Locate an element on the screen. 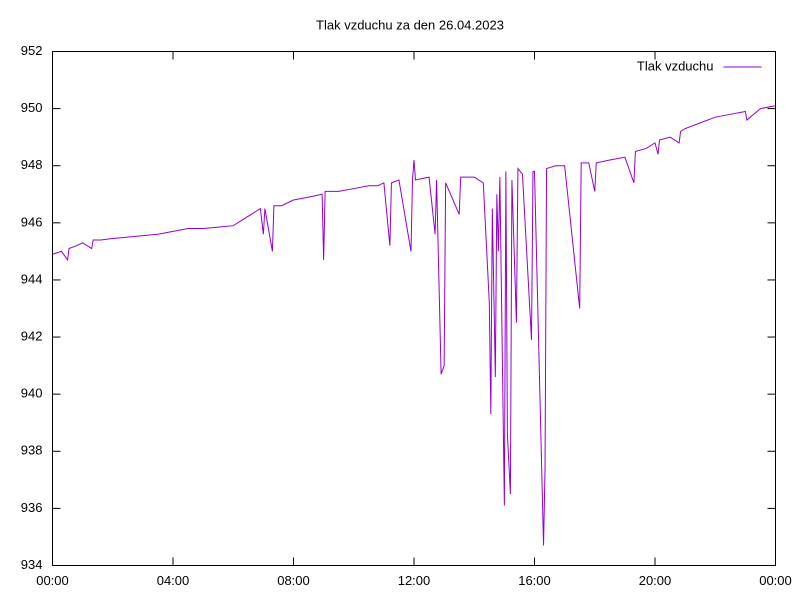 Image resolution: width=800 pixels, height=600 pixels. y-tick-label: 936 is located at coordinates (32, 507).